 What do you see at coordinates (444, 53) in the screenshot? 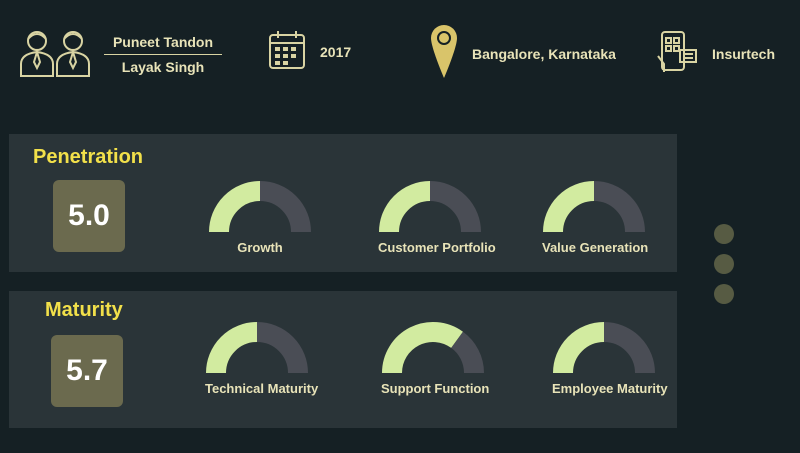
I see `map-pin-icon` at bounding box center [444, 53].